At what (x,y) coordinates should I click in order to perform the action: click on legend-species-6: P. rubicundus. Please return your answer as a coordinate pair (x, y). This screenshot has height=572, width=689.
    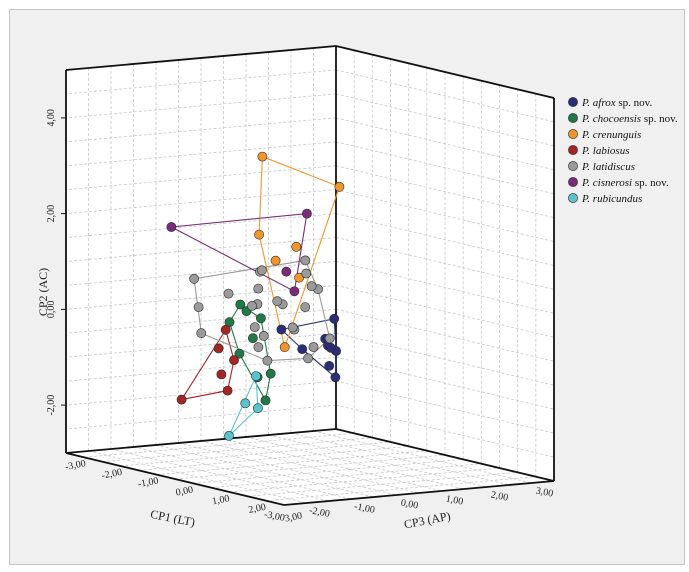
    Looking at the image, I should click on (611, 199).